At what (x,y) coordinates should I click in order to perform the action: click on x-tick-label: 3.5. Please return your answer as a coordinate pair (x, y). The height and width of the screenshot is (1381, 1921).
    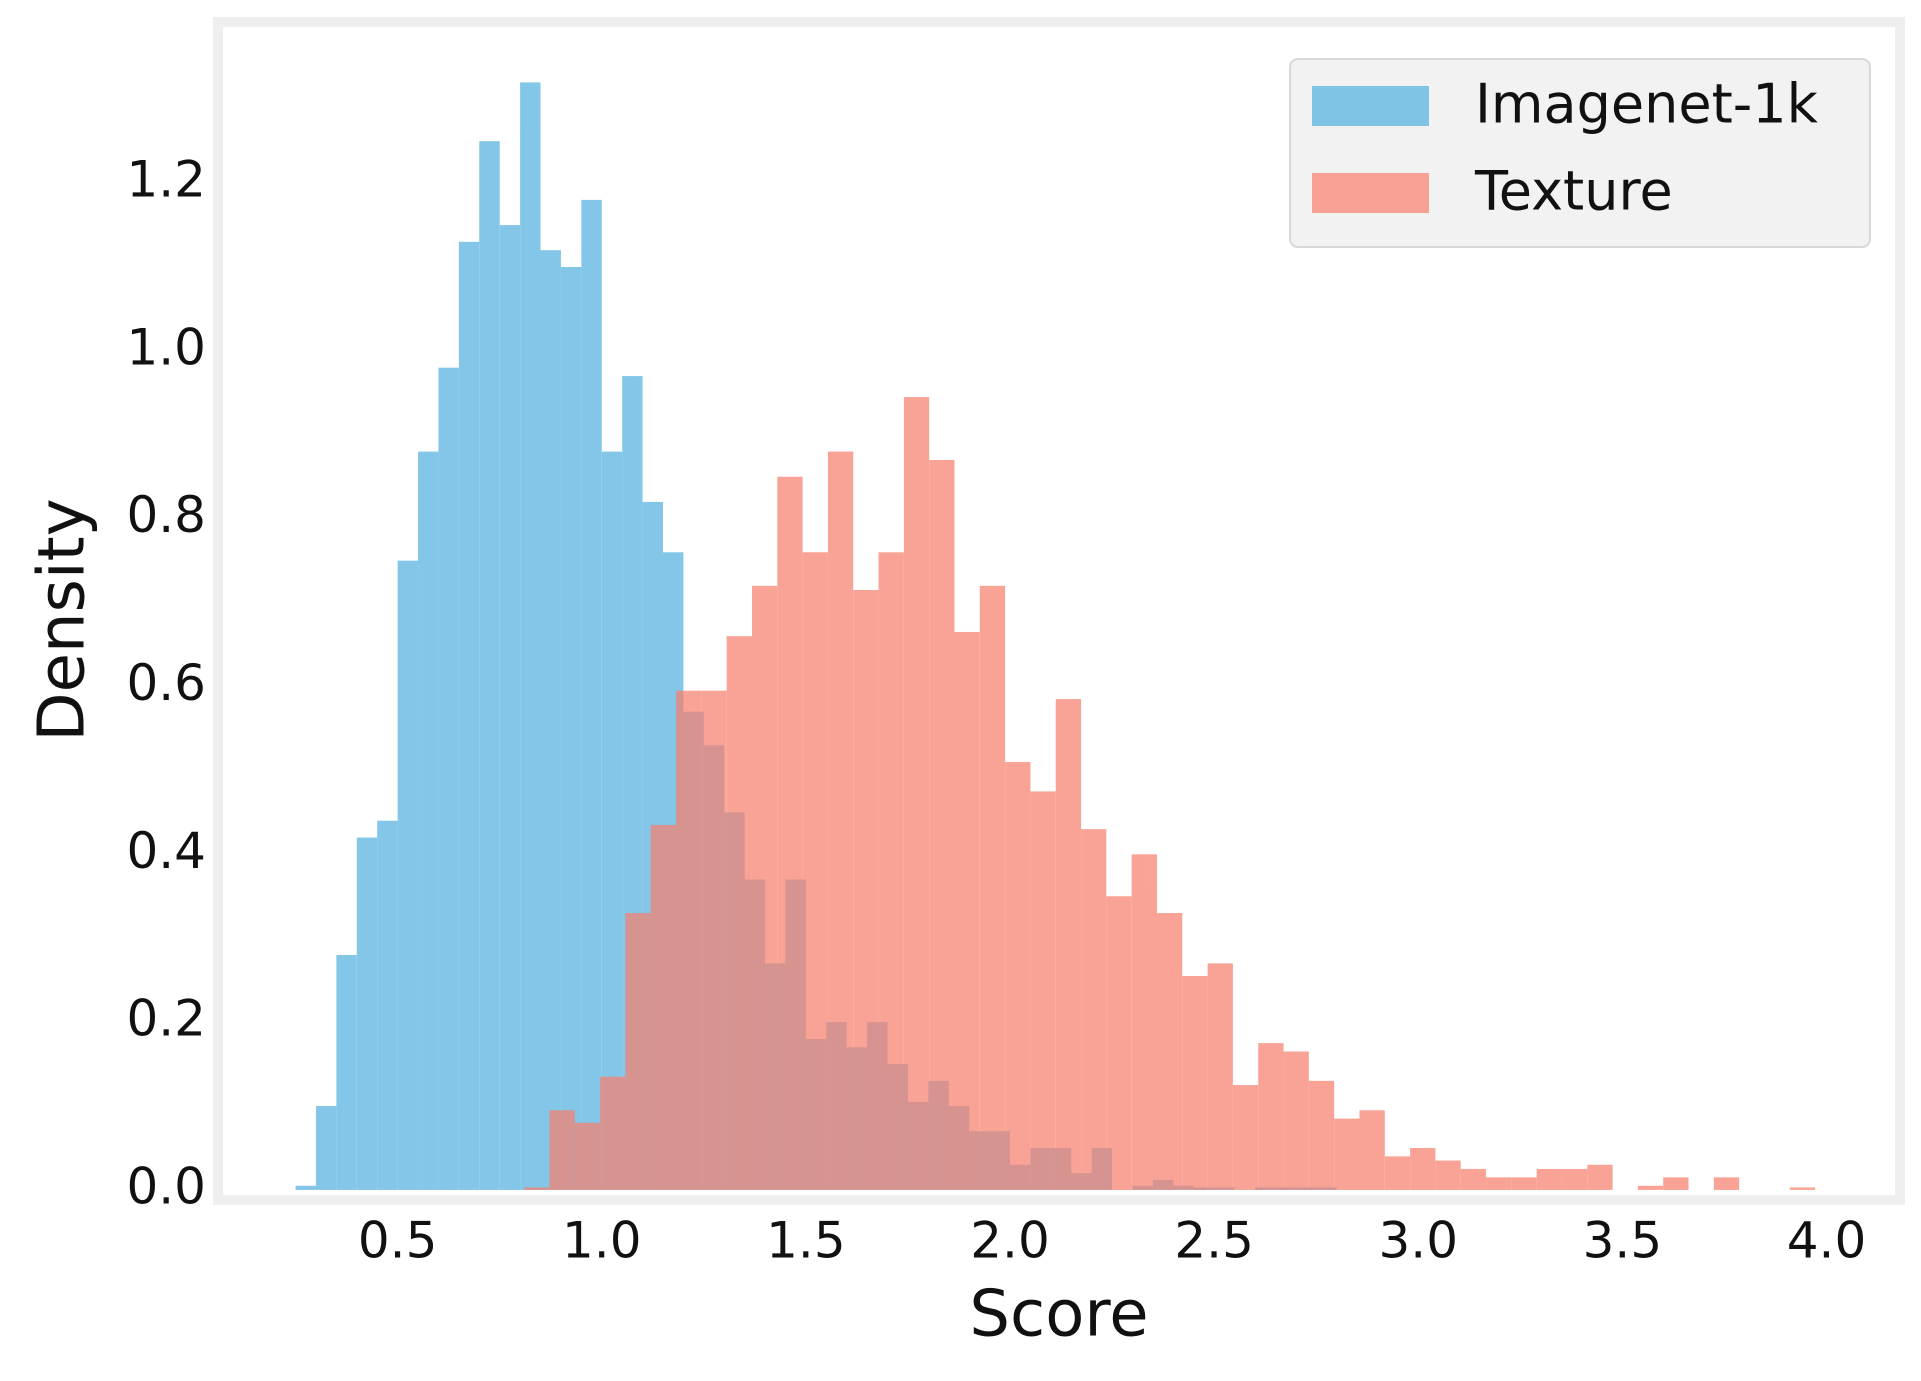
    Looking at the image, I should click on (1623, 1241).